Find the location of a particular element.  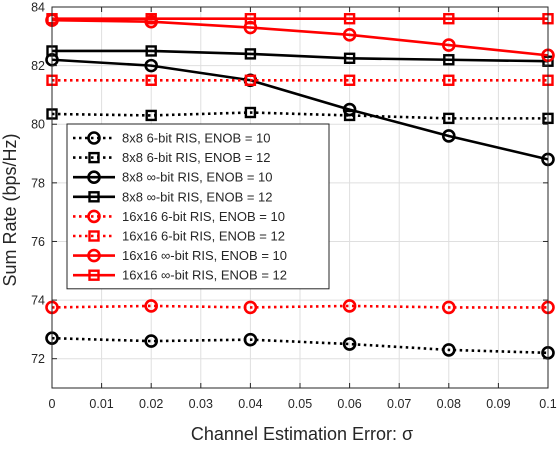

x-tick-label: 0.09 is located at coordinates (498, 404).